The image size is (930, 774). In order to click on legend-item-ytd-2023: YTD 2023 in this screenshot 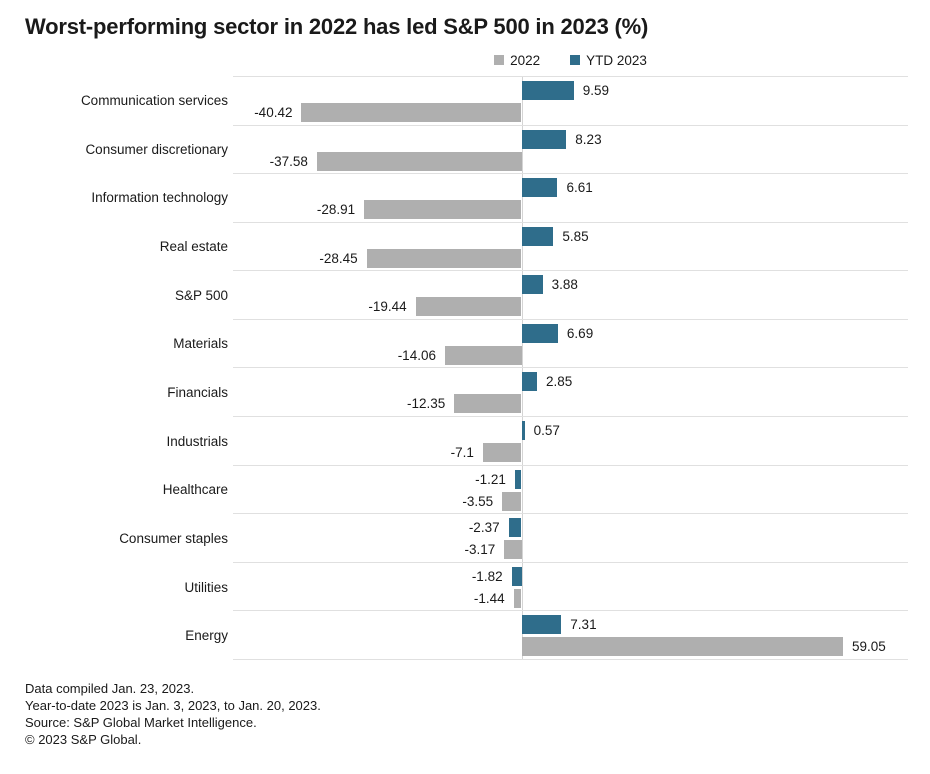, I will do `click(608, 60)`.